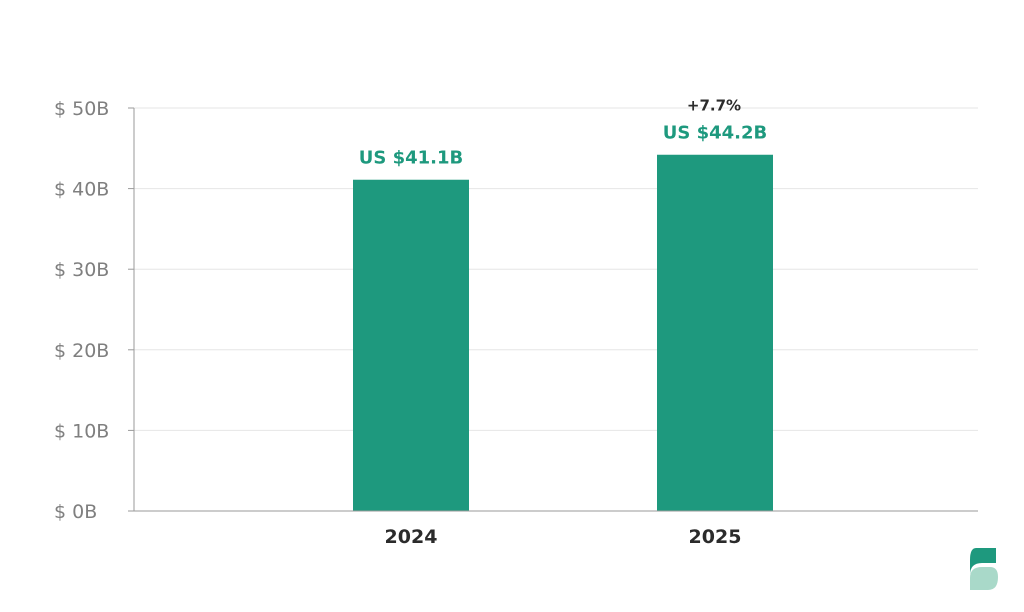 This screenshot has width=1024, height=612. I want to click on statista-logo-icon, so click(984, 569).